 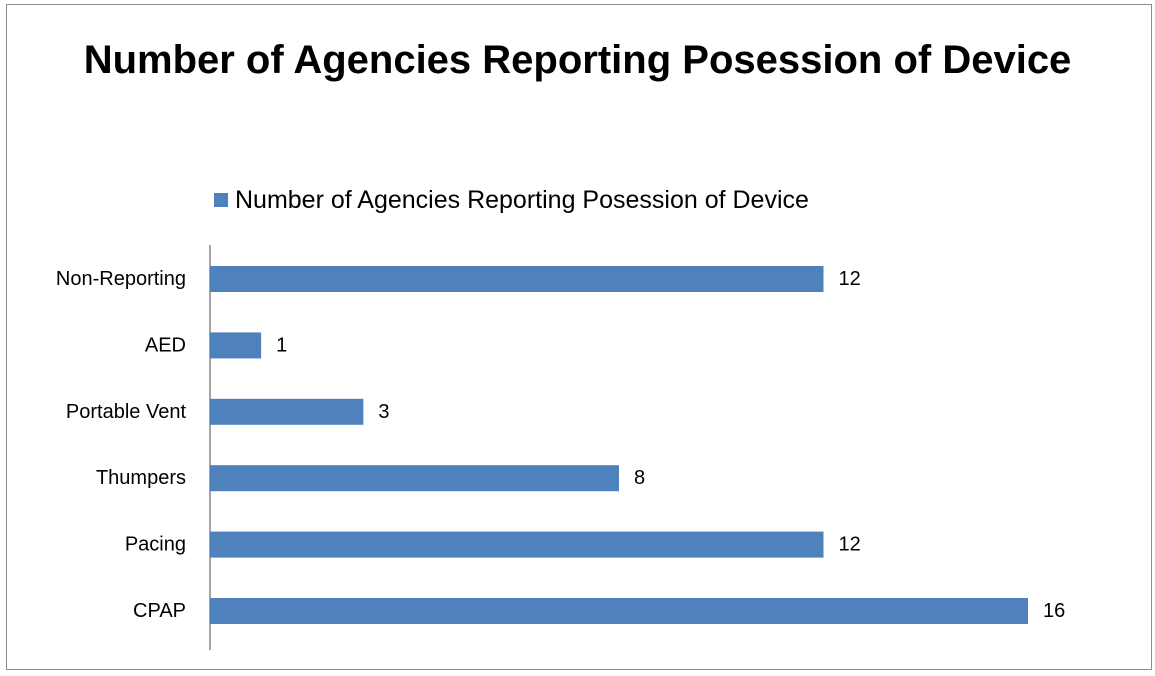 What do you see at coordinates (126, 412) in the screenshot?
I see `tick-label-portable-vent: Portable Vent` at bounding box center [126, 412].